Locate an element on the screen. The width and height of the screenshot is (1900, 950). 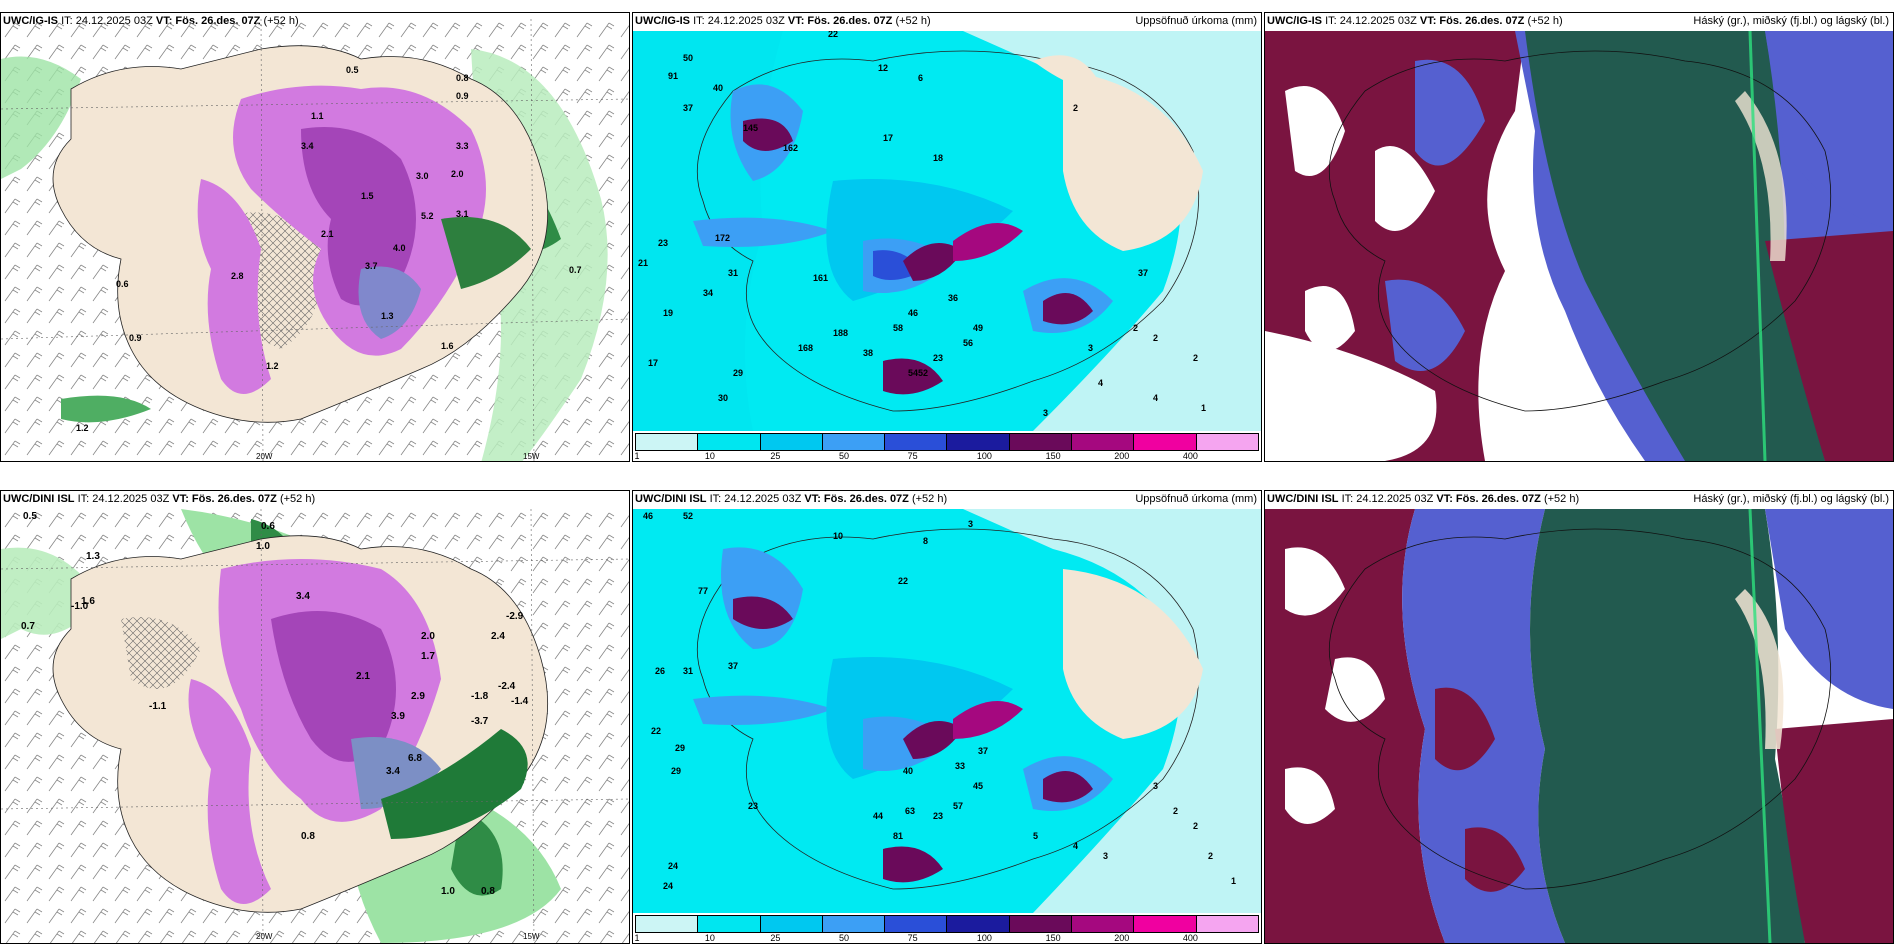
colorbar-swatches is located at coordinates (947, 924).